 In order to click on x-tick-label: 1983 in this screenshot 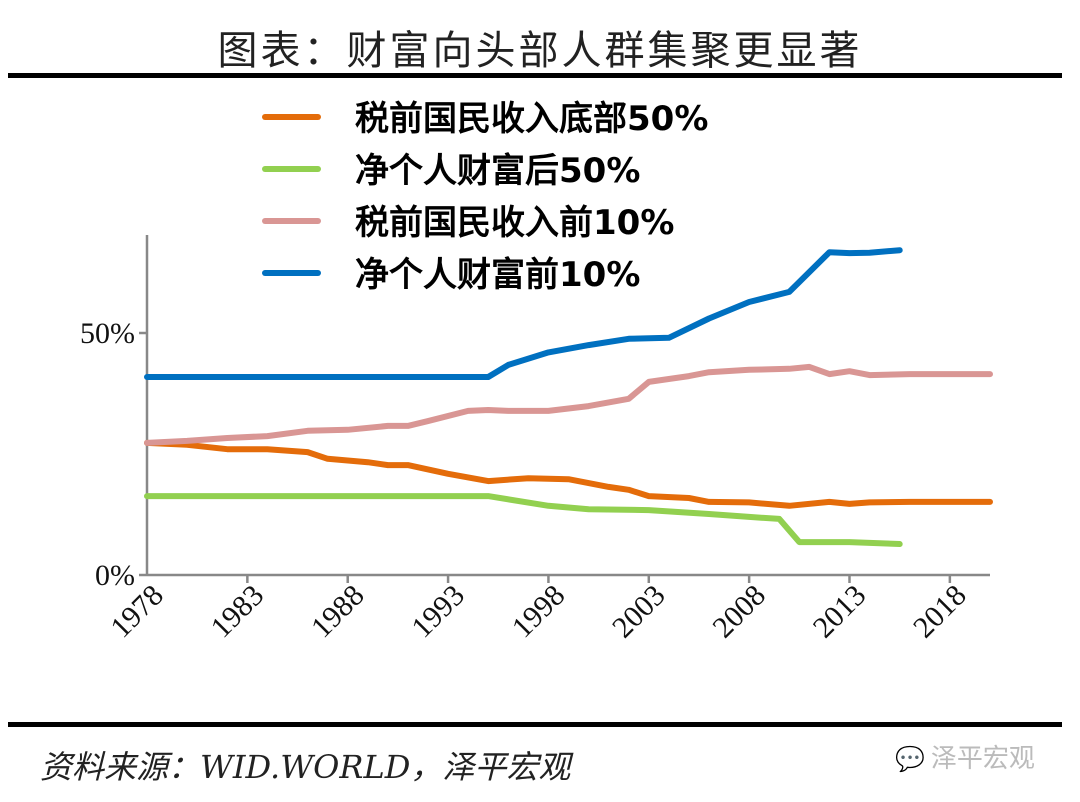, I will do `click(238, 612)`.